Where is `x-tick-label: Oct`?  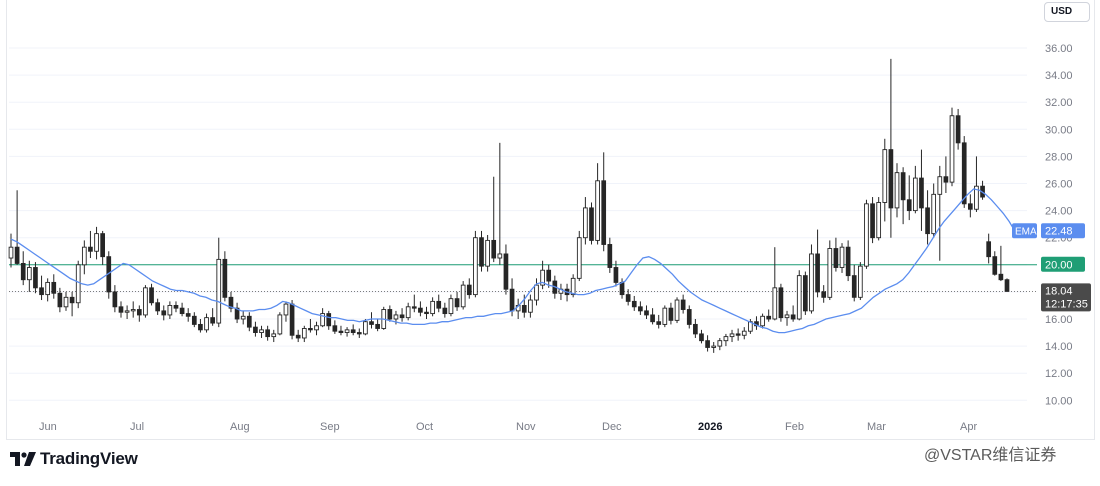 x-tick-label: Oct is located at coordinates (424, 427).